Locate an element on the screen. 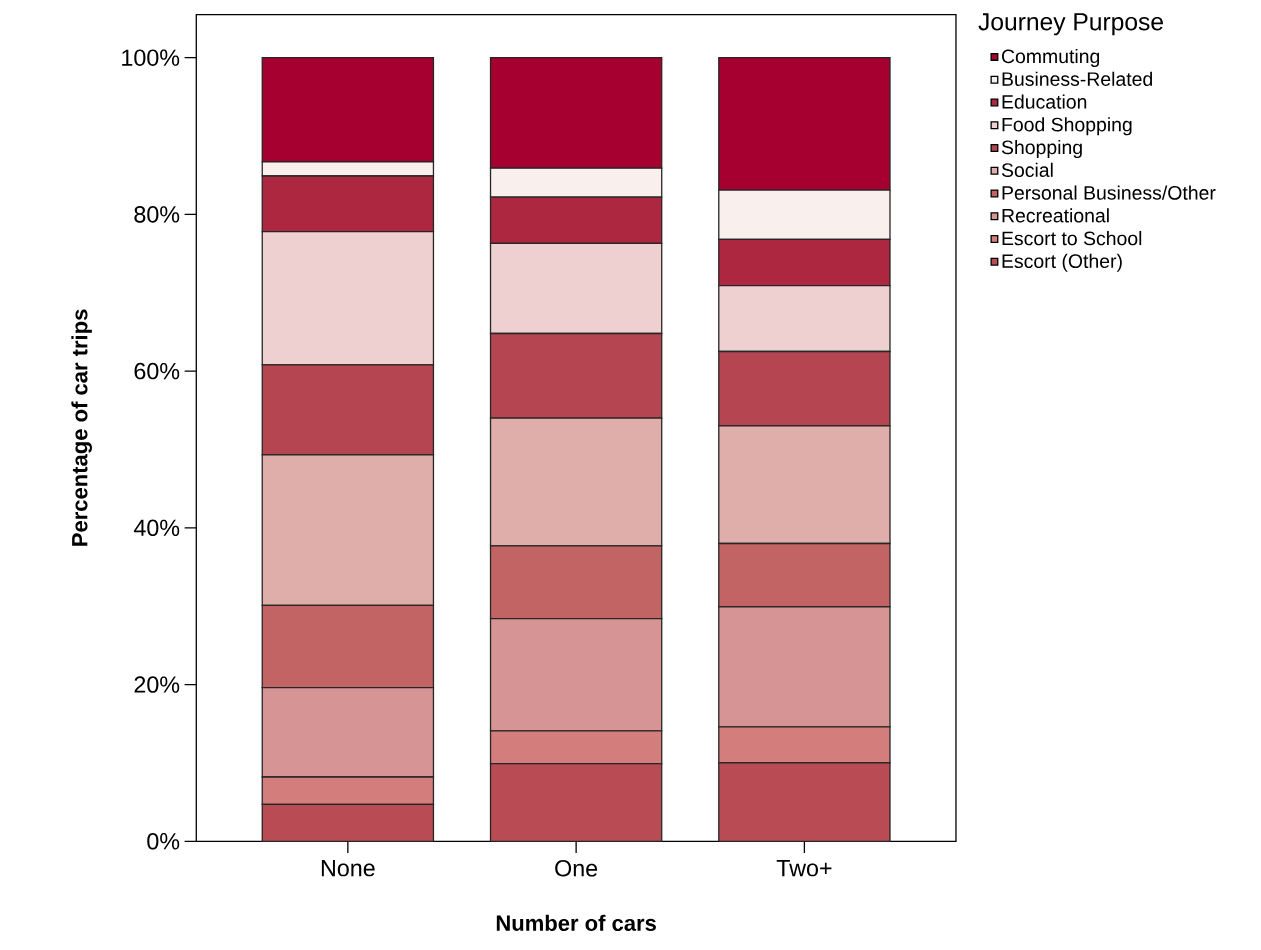 This screenshot has width=1261, height=950. legend-label: Social is located at coordinates (1027, 169).